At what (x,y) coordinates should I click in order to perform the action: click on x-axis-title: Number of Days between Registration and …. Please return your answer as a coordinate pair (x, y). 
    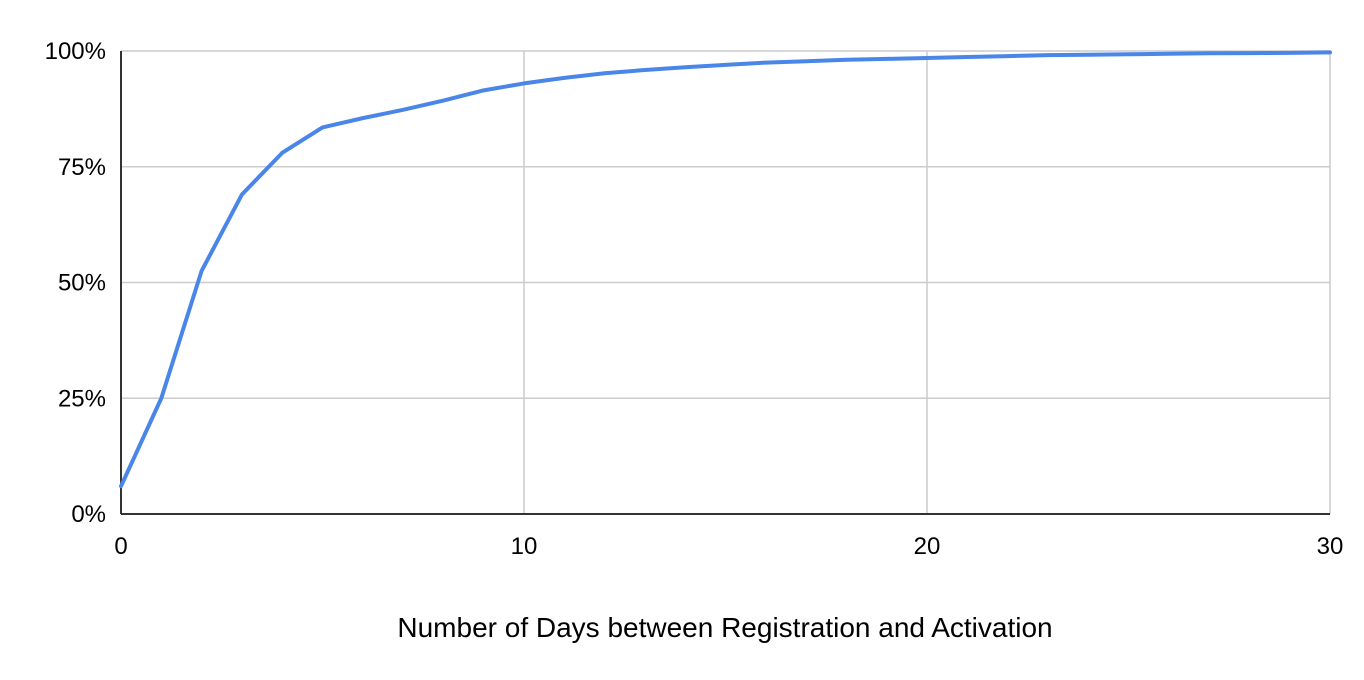
    Looking at the image, I should click on (724, 627).